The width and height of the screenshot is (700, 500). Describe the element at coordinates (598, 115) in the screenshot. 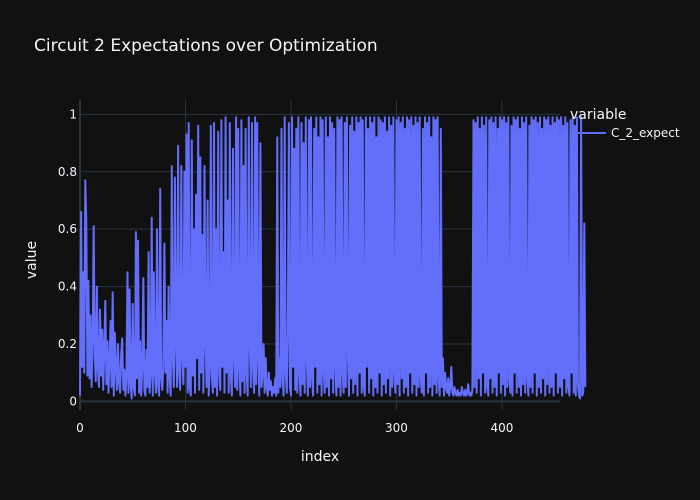

I see `legend-title: variable` at that location.